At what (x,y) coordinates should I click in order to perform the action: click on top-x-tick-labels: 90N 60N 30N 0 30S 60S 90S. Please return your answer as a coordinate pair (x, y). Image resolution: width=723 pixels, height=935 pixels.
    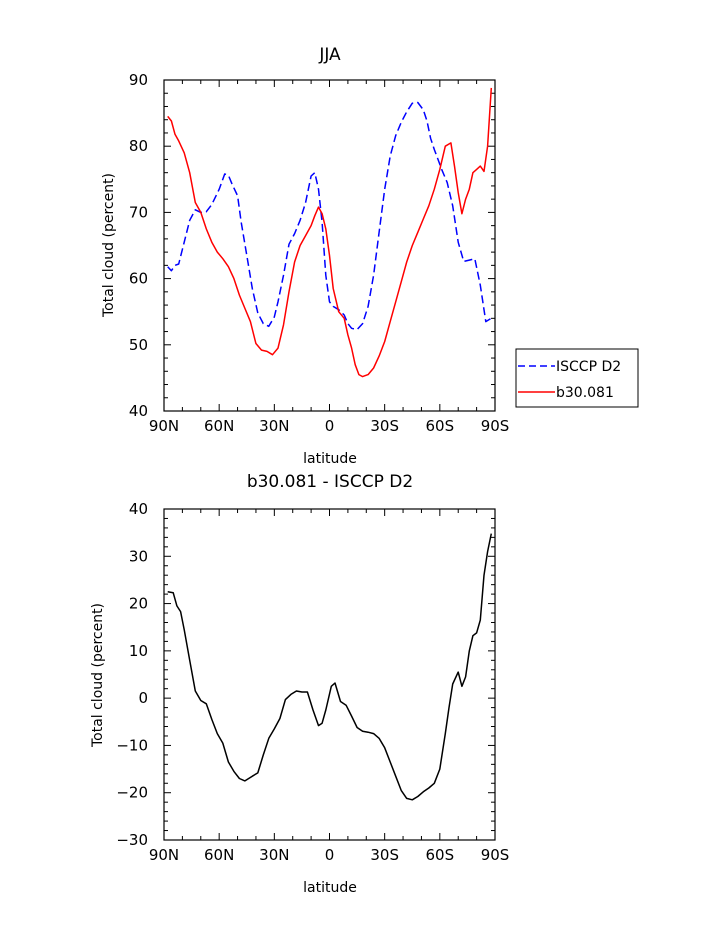
    Looking at the image, I should click on (329, 426).